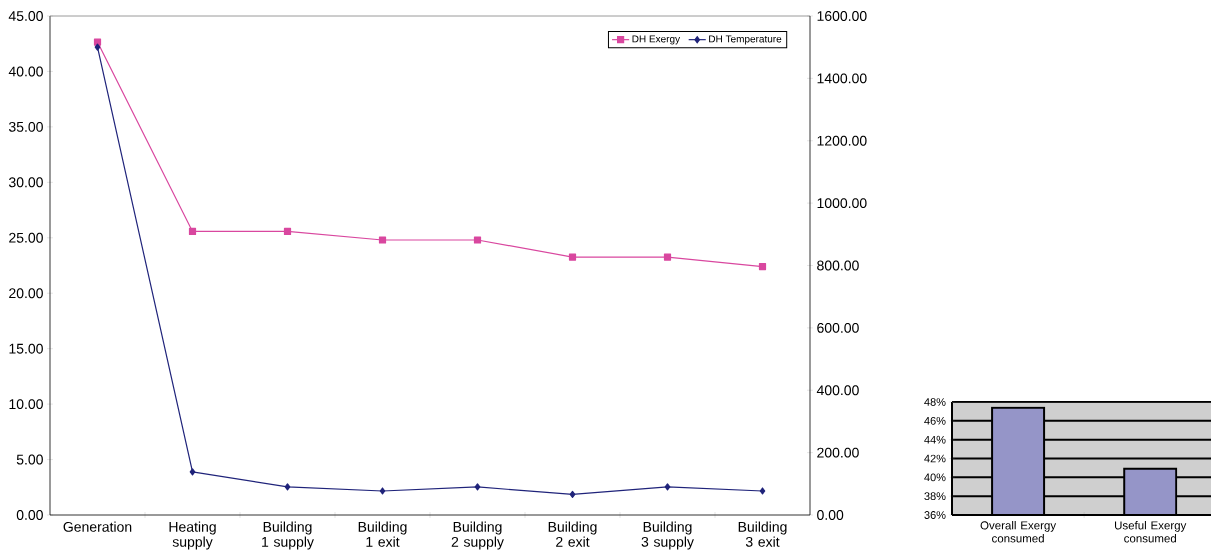 The height and width of the screenshot is (558, 1211). Describe the element at coordinates (572, 534) in the screenshot. I see `x-tick-label: Building 2 exit` at that location.